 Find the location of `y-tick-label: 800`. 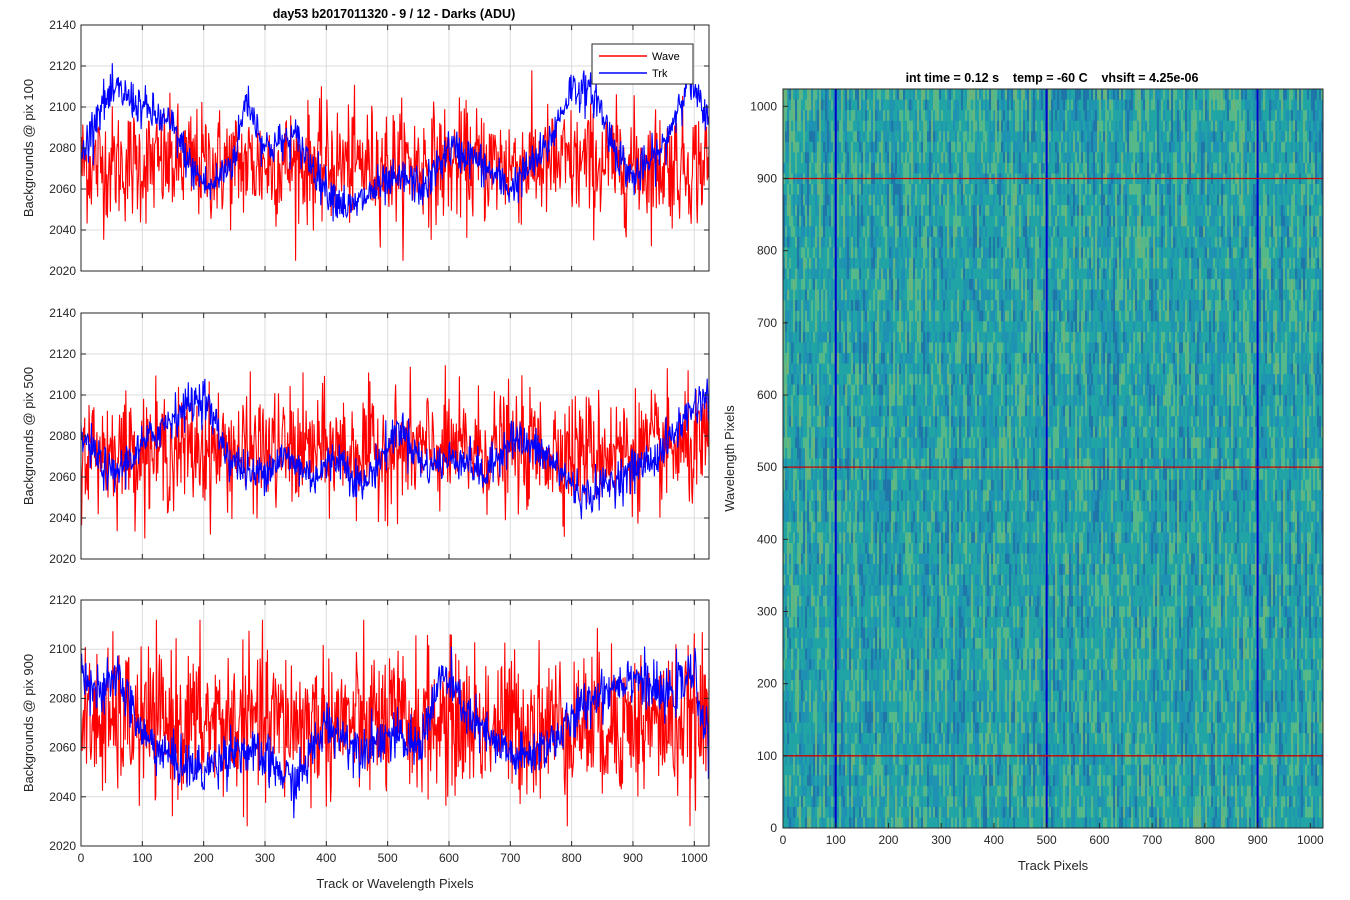

y-tick-label: 800 is located at coordinates (767, 251).